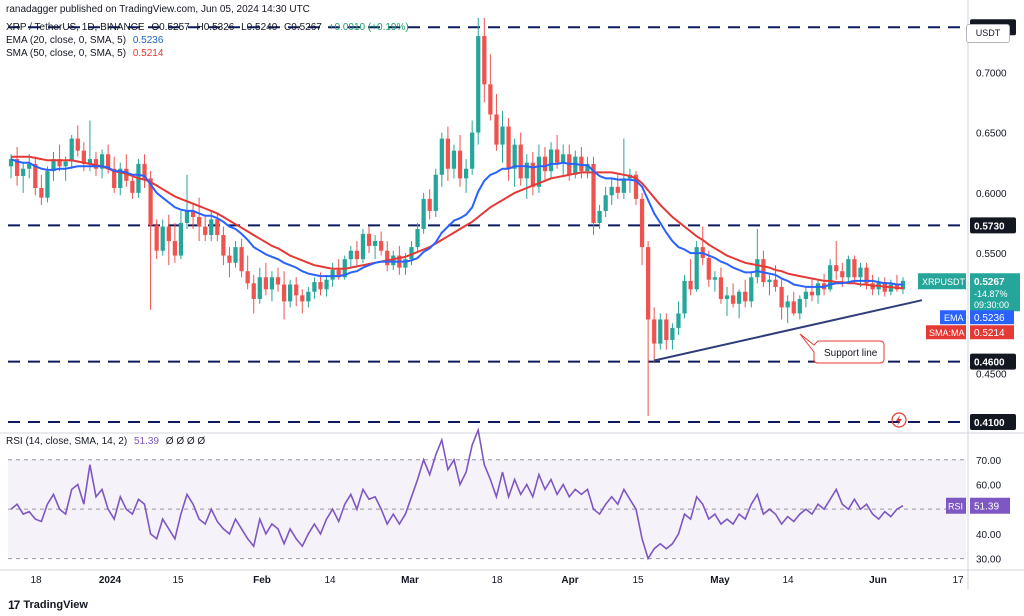 This screenshot has width=1024, height=616. I want to click on ema-legend: EMA (20, close, 0, SMA, 5) 0.5236, so click(86, 40).